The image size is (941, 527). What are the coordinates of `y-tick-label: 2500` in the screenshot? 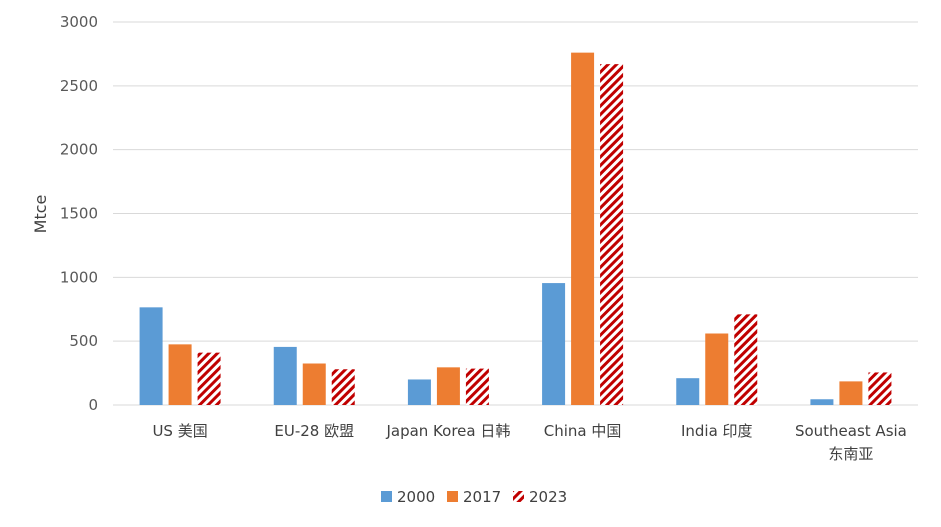 It's located at (79, 86).